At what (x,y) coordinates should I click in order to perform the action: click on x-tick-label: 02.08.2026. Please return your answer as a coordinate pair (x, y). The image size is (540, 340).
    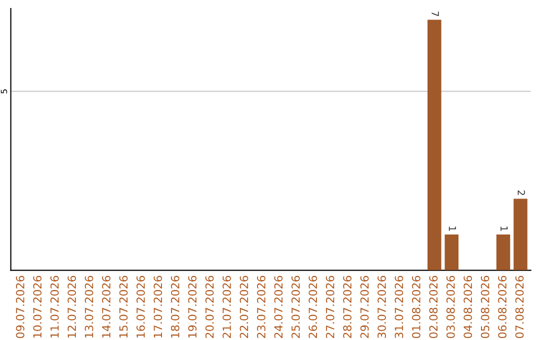
    Looking at the image, I should click on (433, 307).